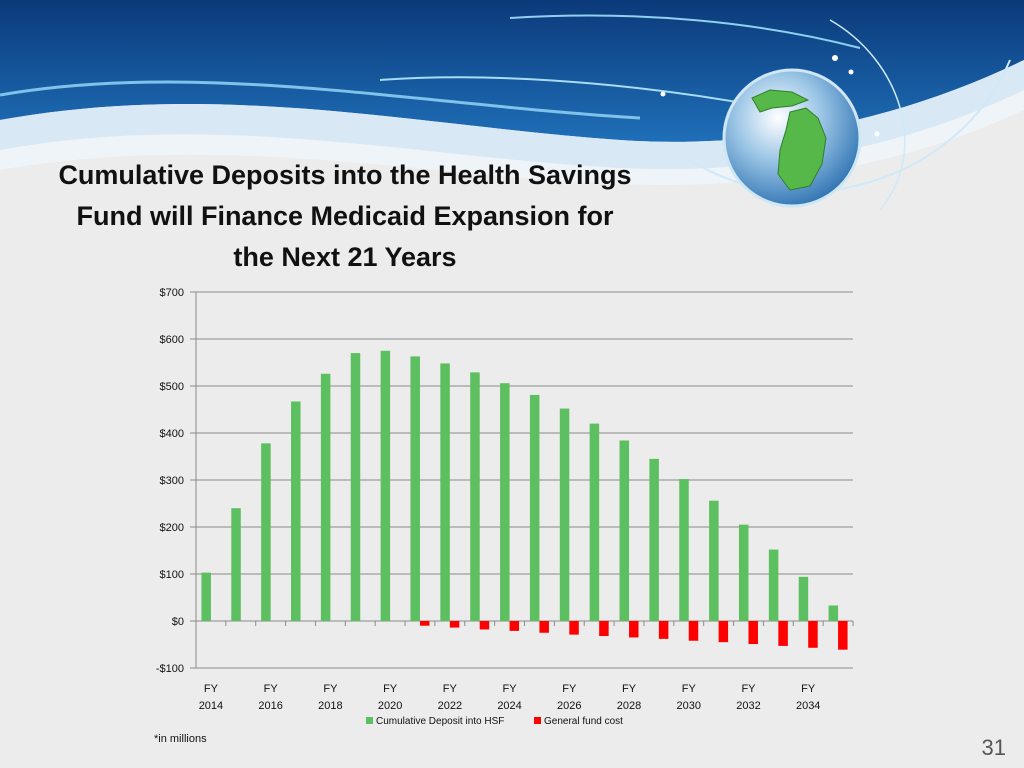 The width and height of the screenshot is (1024, 768). Describe the element at coordinates (689, 706) in the screenshot. I see `x-tick-label: 2030` at that location.